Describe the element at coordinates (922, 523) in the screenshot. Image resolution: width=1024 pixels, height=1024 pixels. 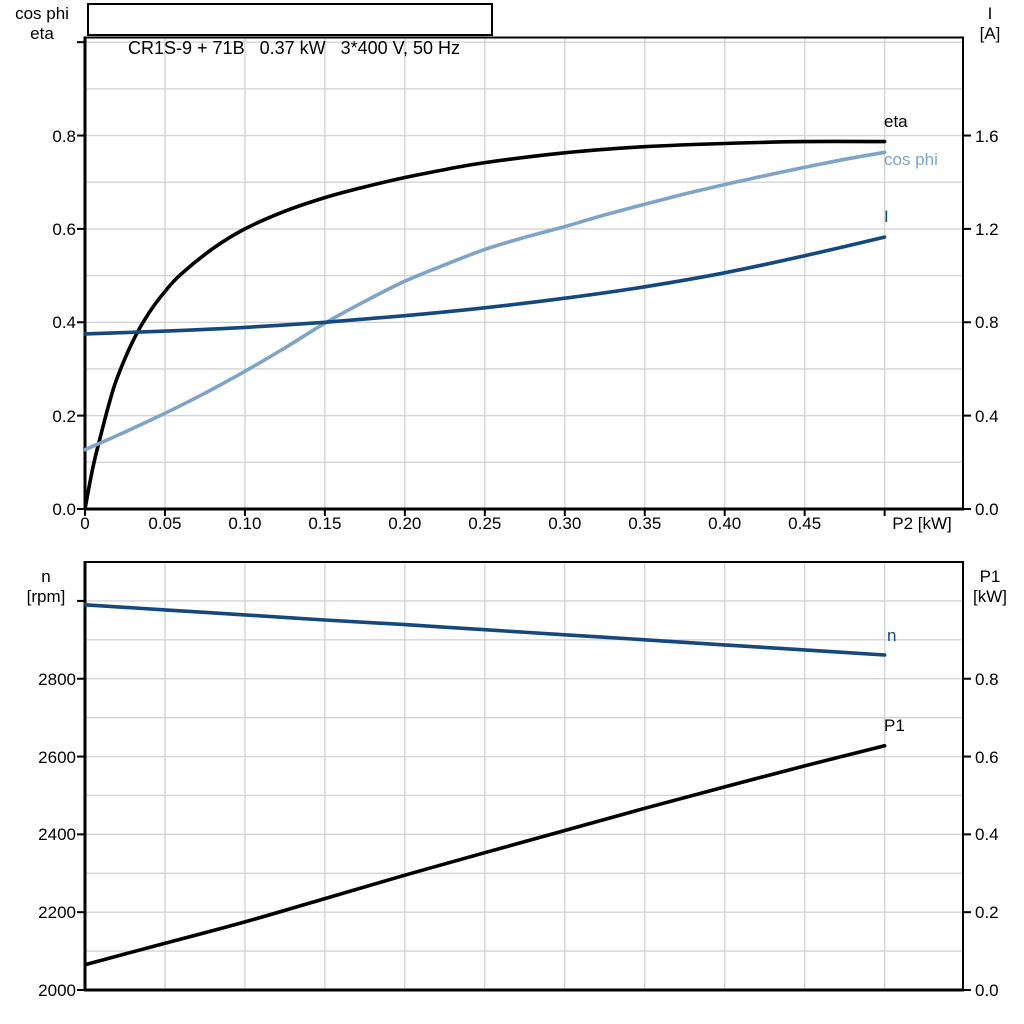
I see `x-axis-title: P2 [kW]` at that location.